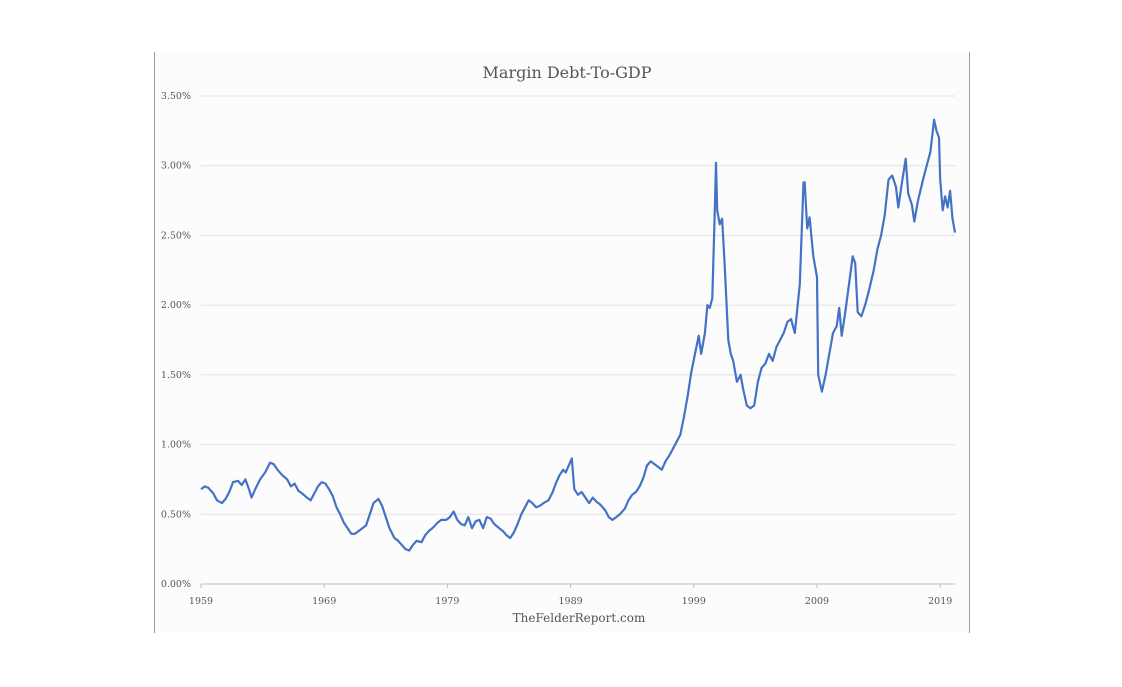  I want to click on y-tick-label: 1.50%, so click(176, 375).